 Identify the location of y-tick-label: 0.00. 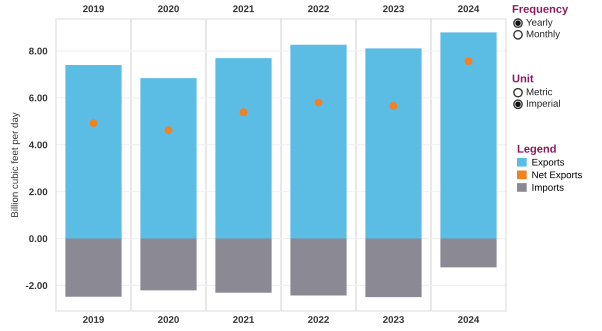
(38, 238).